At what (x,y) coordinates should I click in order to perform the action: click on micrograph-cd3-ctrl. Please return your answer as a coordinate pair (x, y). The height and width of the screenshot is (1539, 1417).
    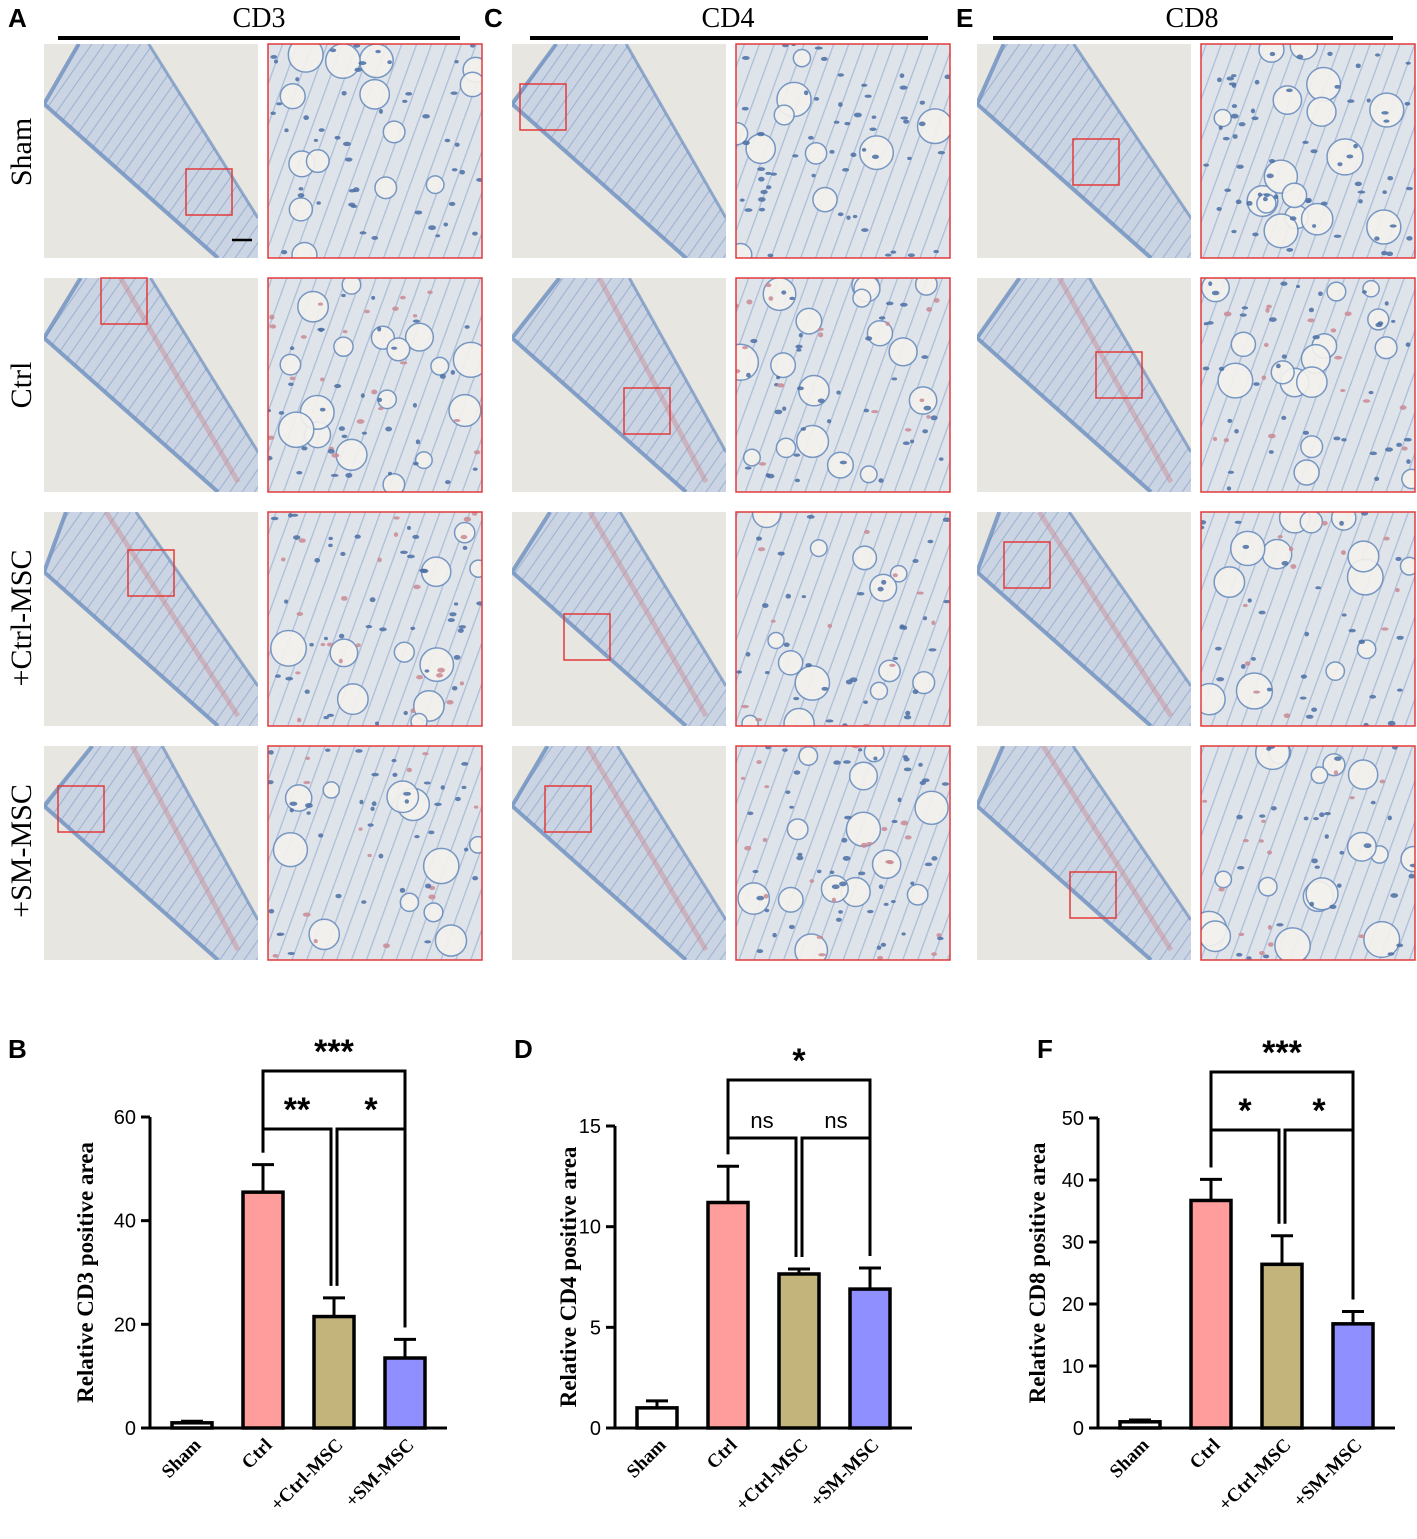
    Looking at the image, I should click on (151, 384).